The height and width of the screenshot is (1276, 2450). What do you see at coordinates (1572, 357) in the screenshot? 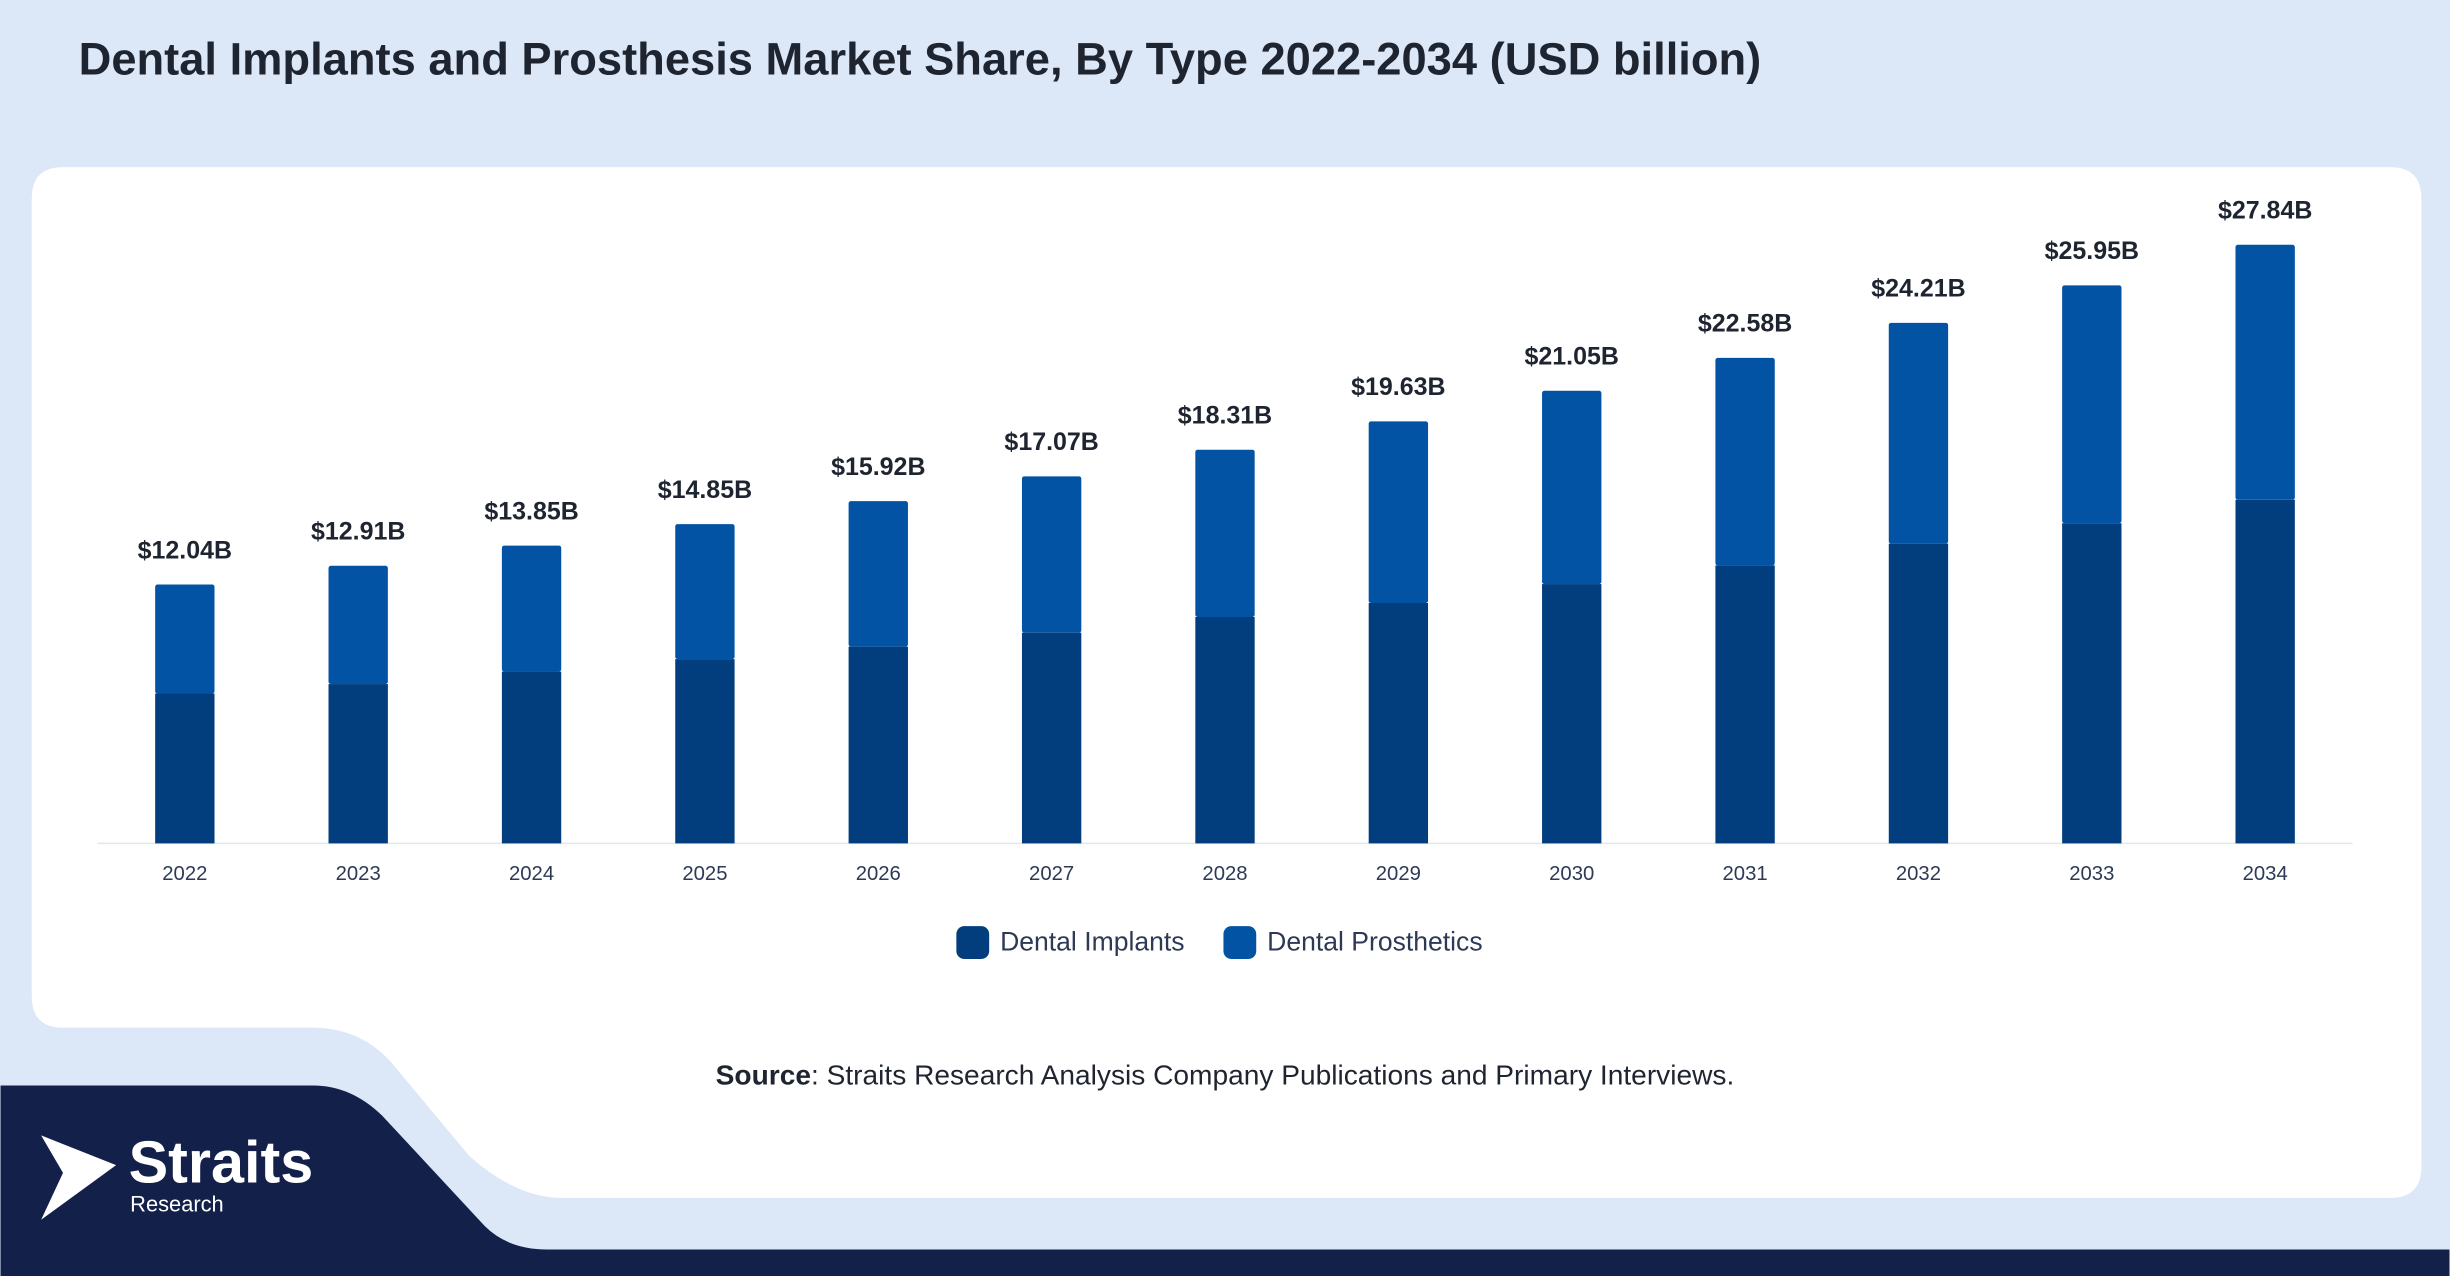
I see `total-label: $21.05B` at bounding box center [1572, 357].